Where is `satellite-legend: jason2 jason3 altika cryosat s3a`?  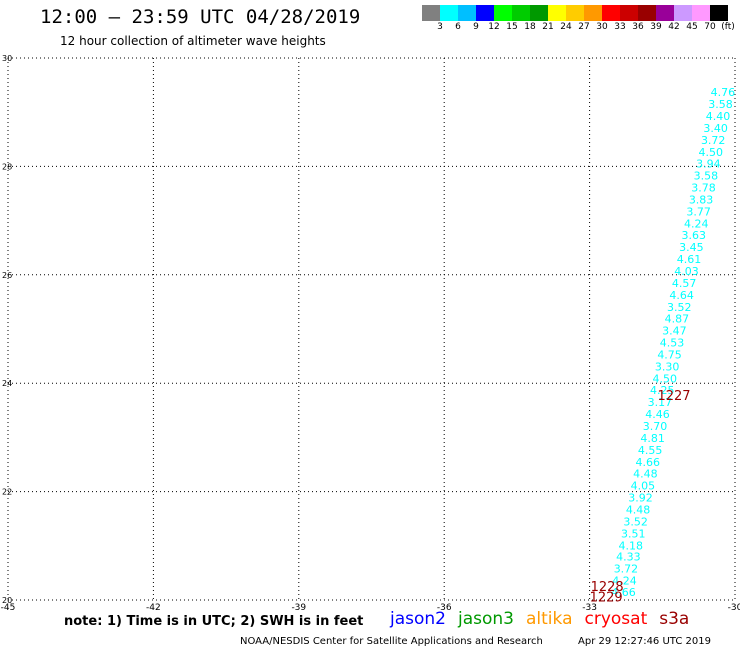 satellite-legend: jason2 jason3 altika cryosat s3a is located at coordinates (545, 619).